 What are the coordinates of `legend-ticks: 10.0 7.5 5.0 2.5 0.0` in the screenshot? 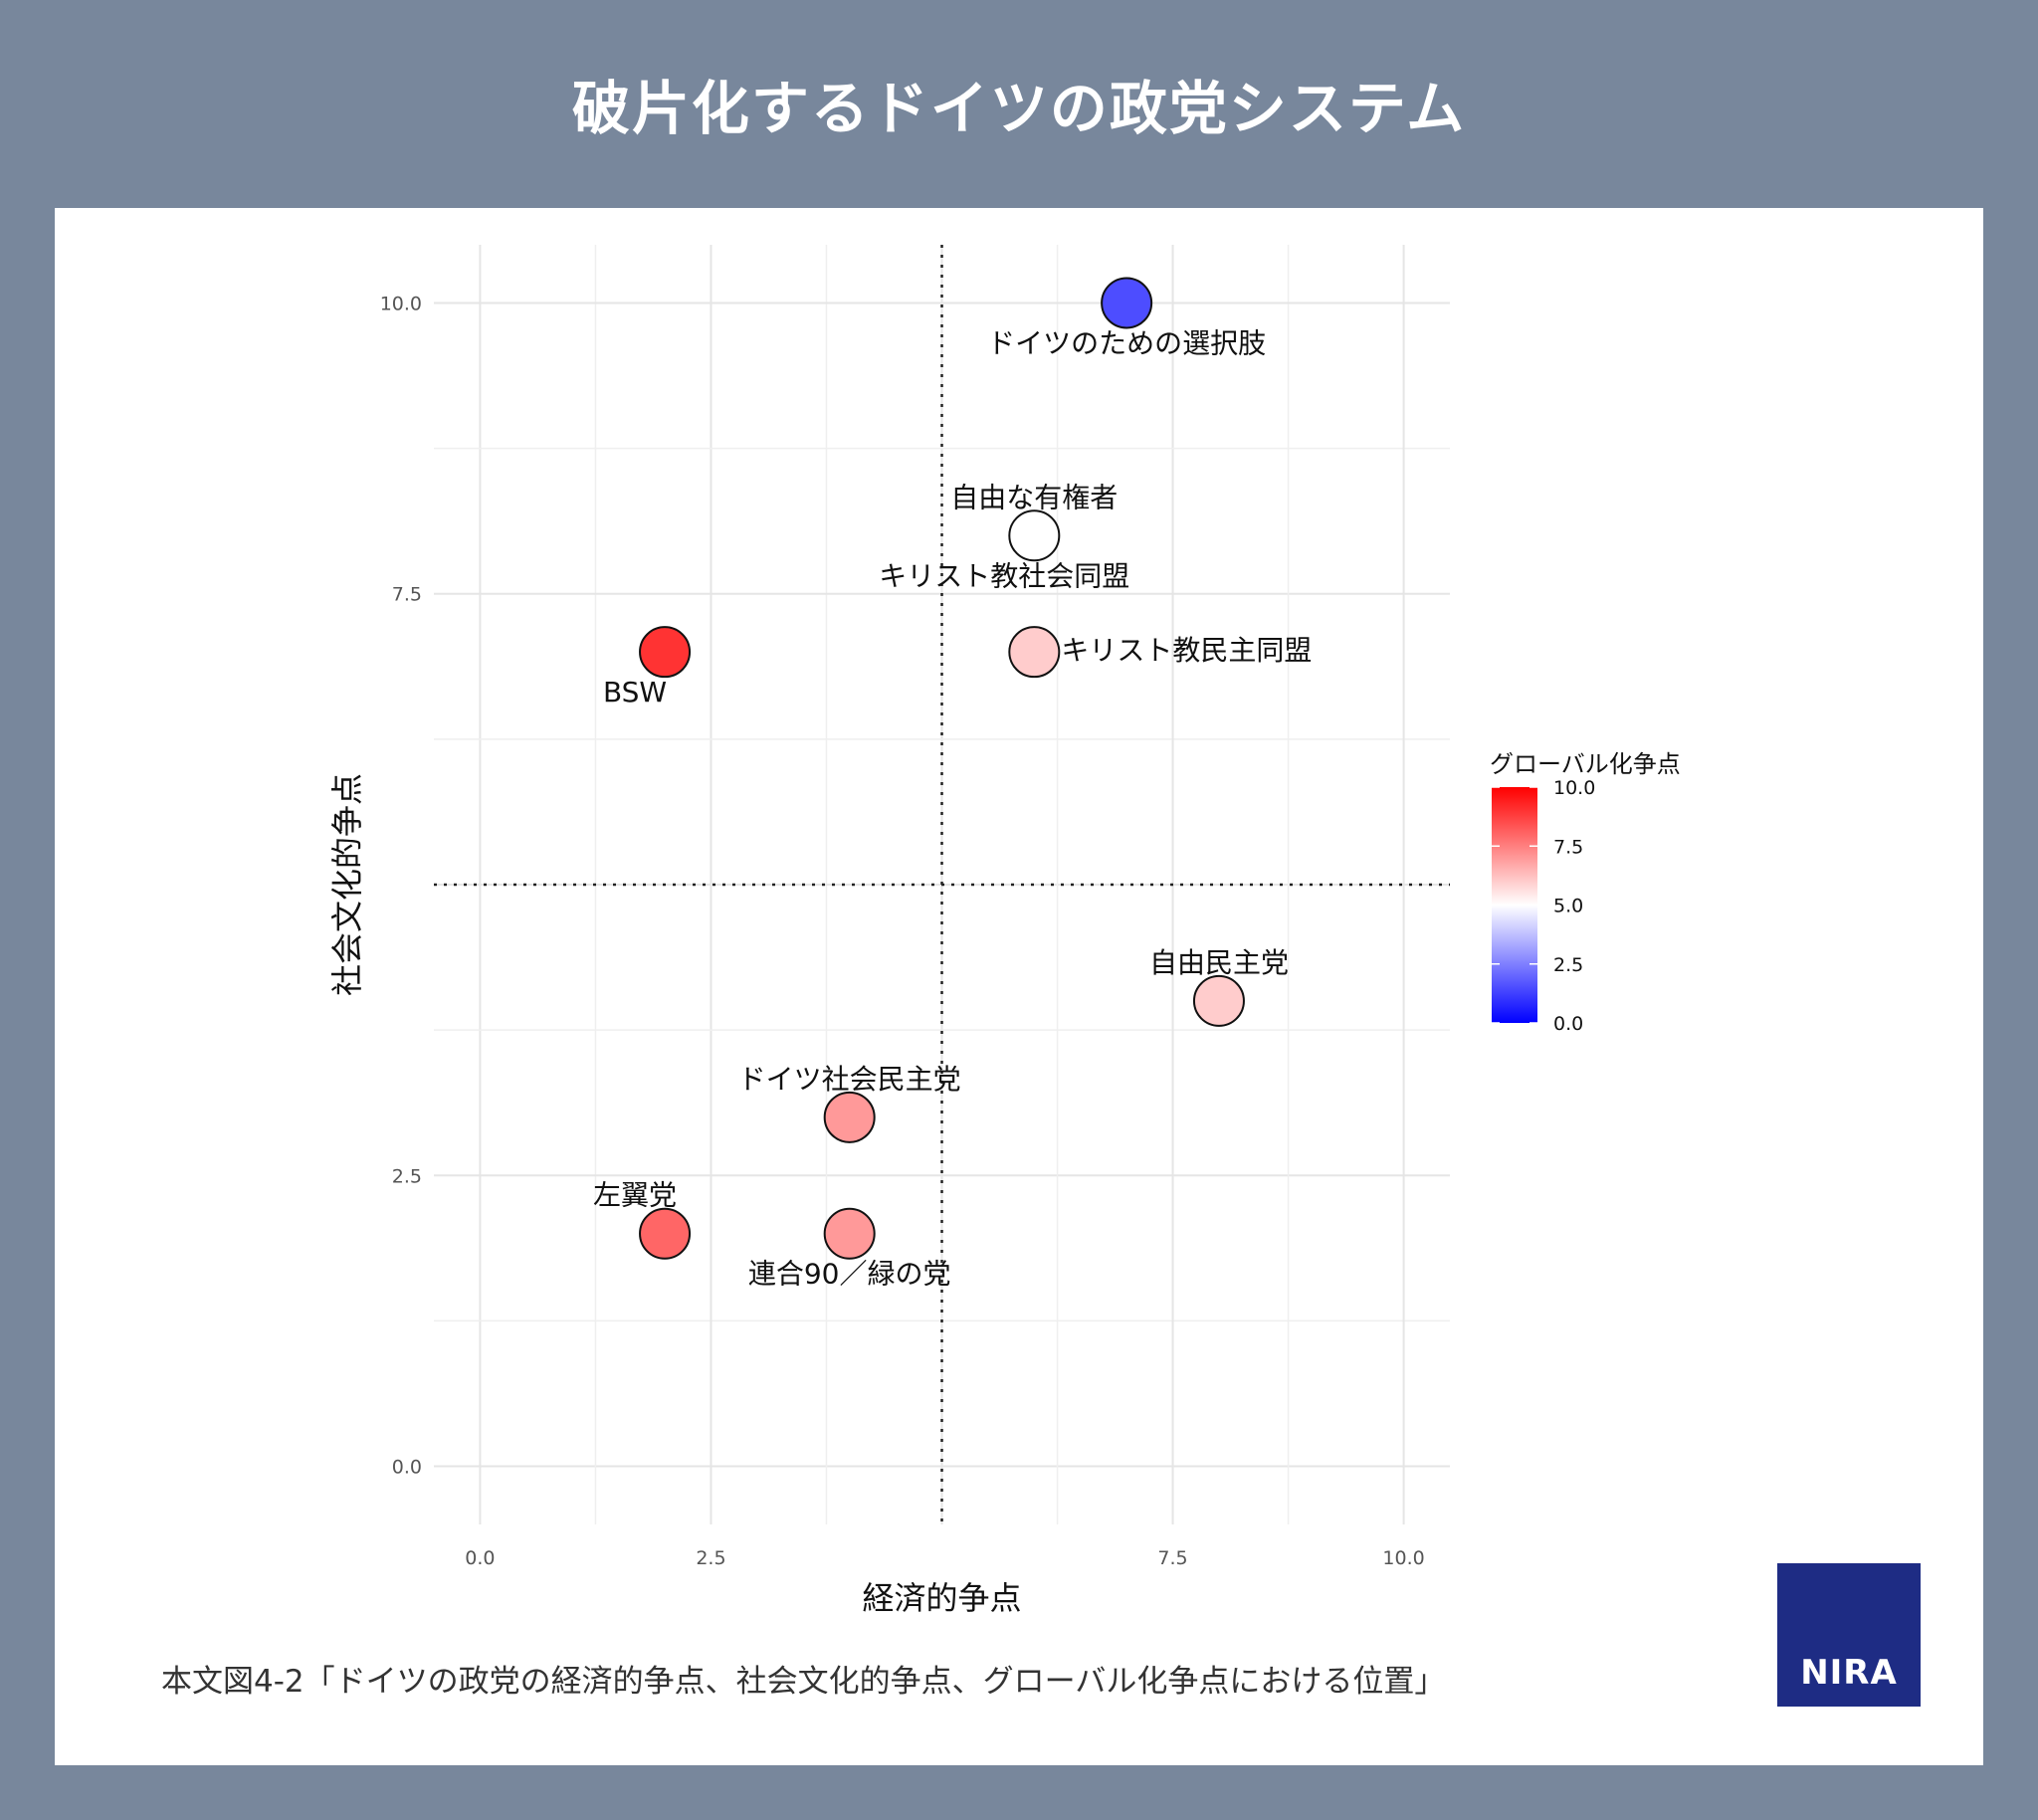 It's located at (1543, 906).